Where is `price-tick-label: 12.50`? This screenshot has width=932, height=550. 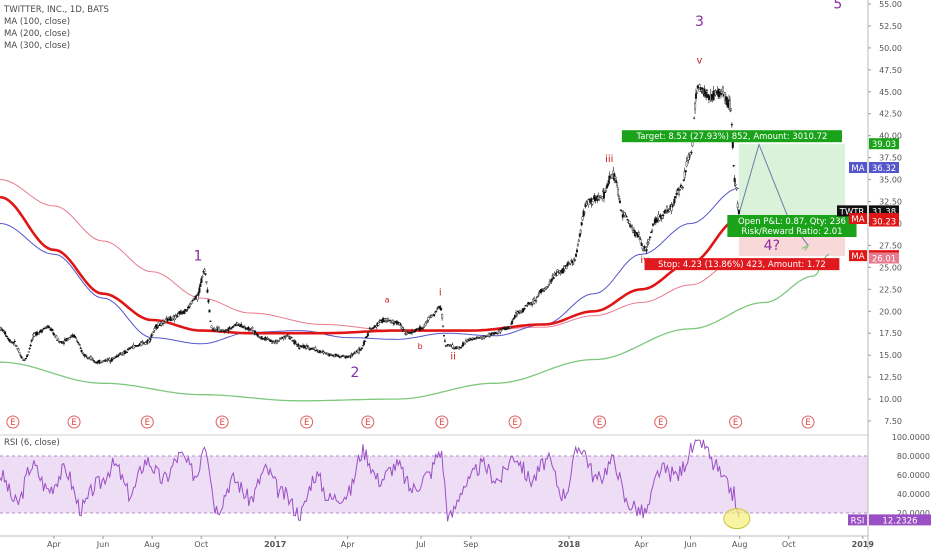
price-tick-label: 12.50 is located at coordinates (890, 377).